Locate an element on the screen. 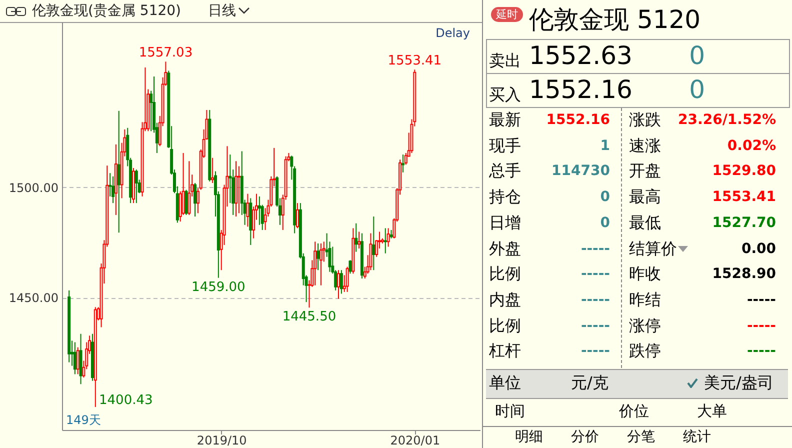 The image size is (792, 448). y-tick-label: 1450.00 is located at coordinates (33, 298).